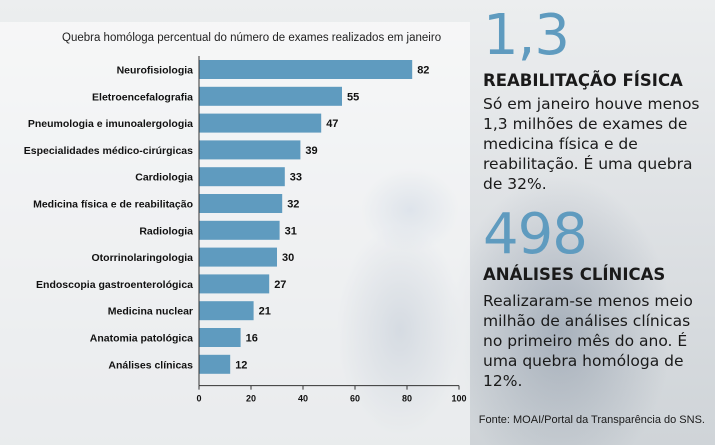  I want to click on value-label: 33, so click(296, 178).